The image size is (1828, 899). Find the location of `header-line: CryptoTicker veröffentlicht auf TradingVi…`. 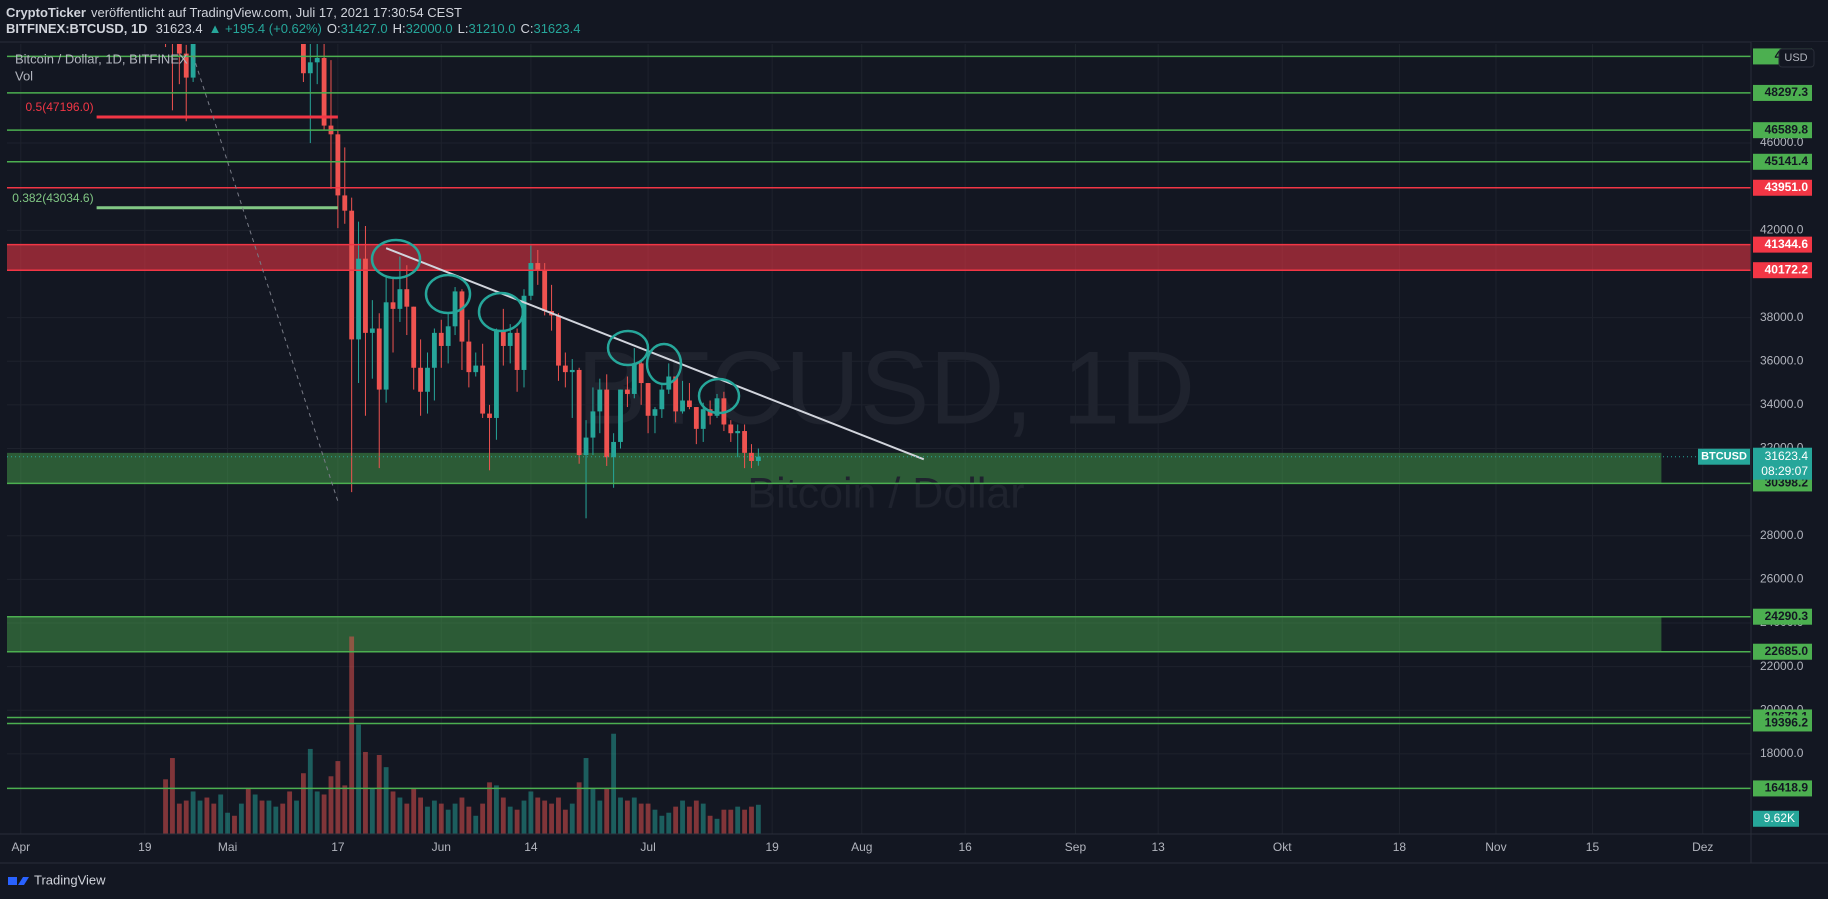

header-line: CryptoTicker veröffentlicht auf TradingVi… is located at coordinates (234, 12).